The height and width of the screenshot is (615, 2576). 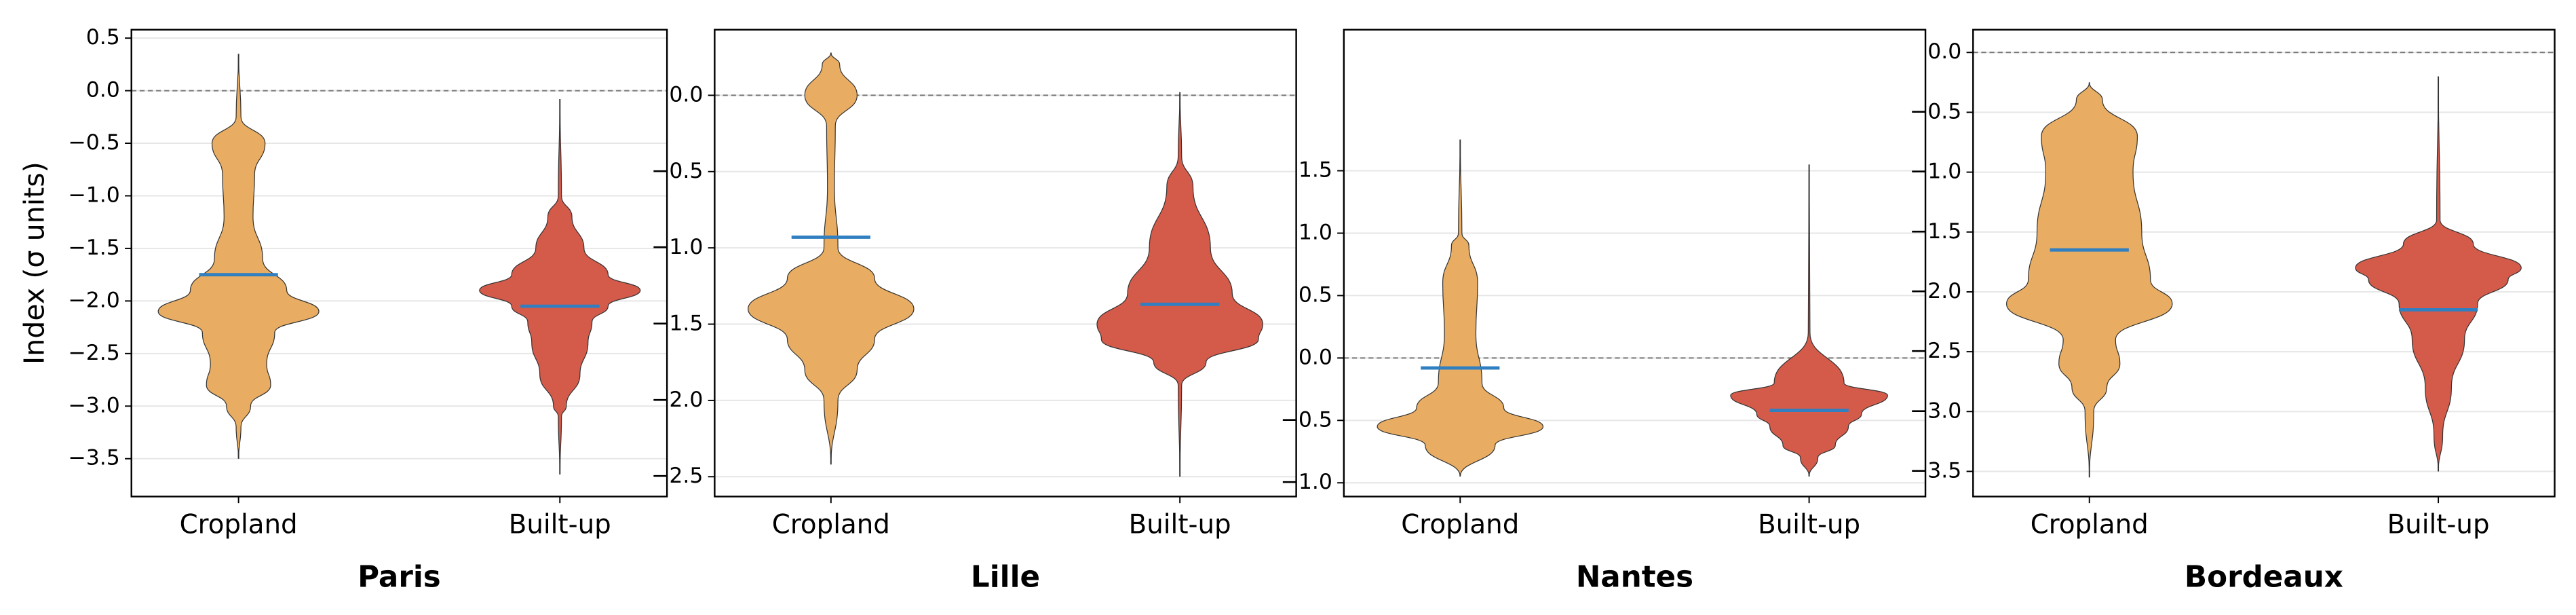 I want to click on y-axis-label: Index (σ units), so click(x=34, y=263).